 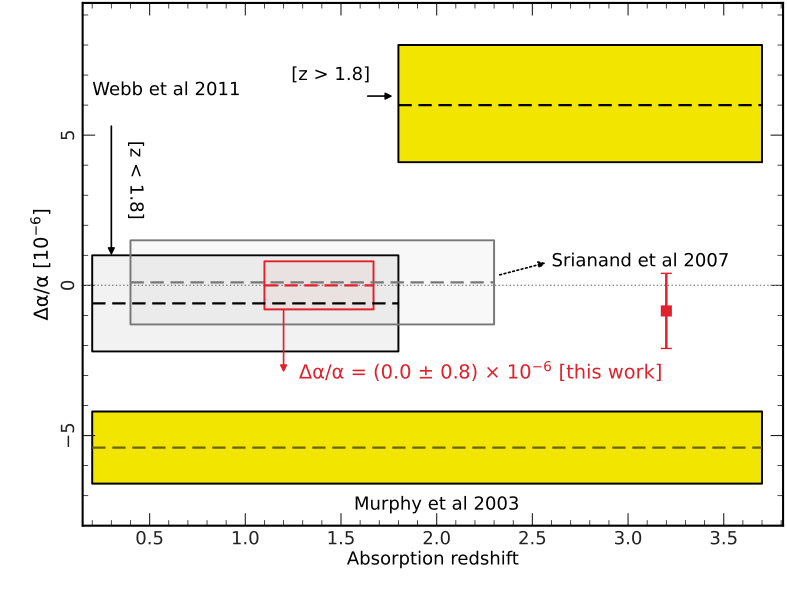 I want to click on x-tick-label: 2.0, so click(x=437, y=537).